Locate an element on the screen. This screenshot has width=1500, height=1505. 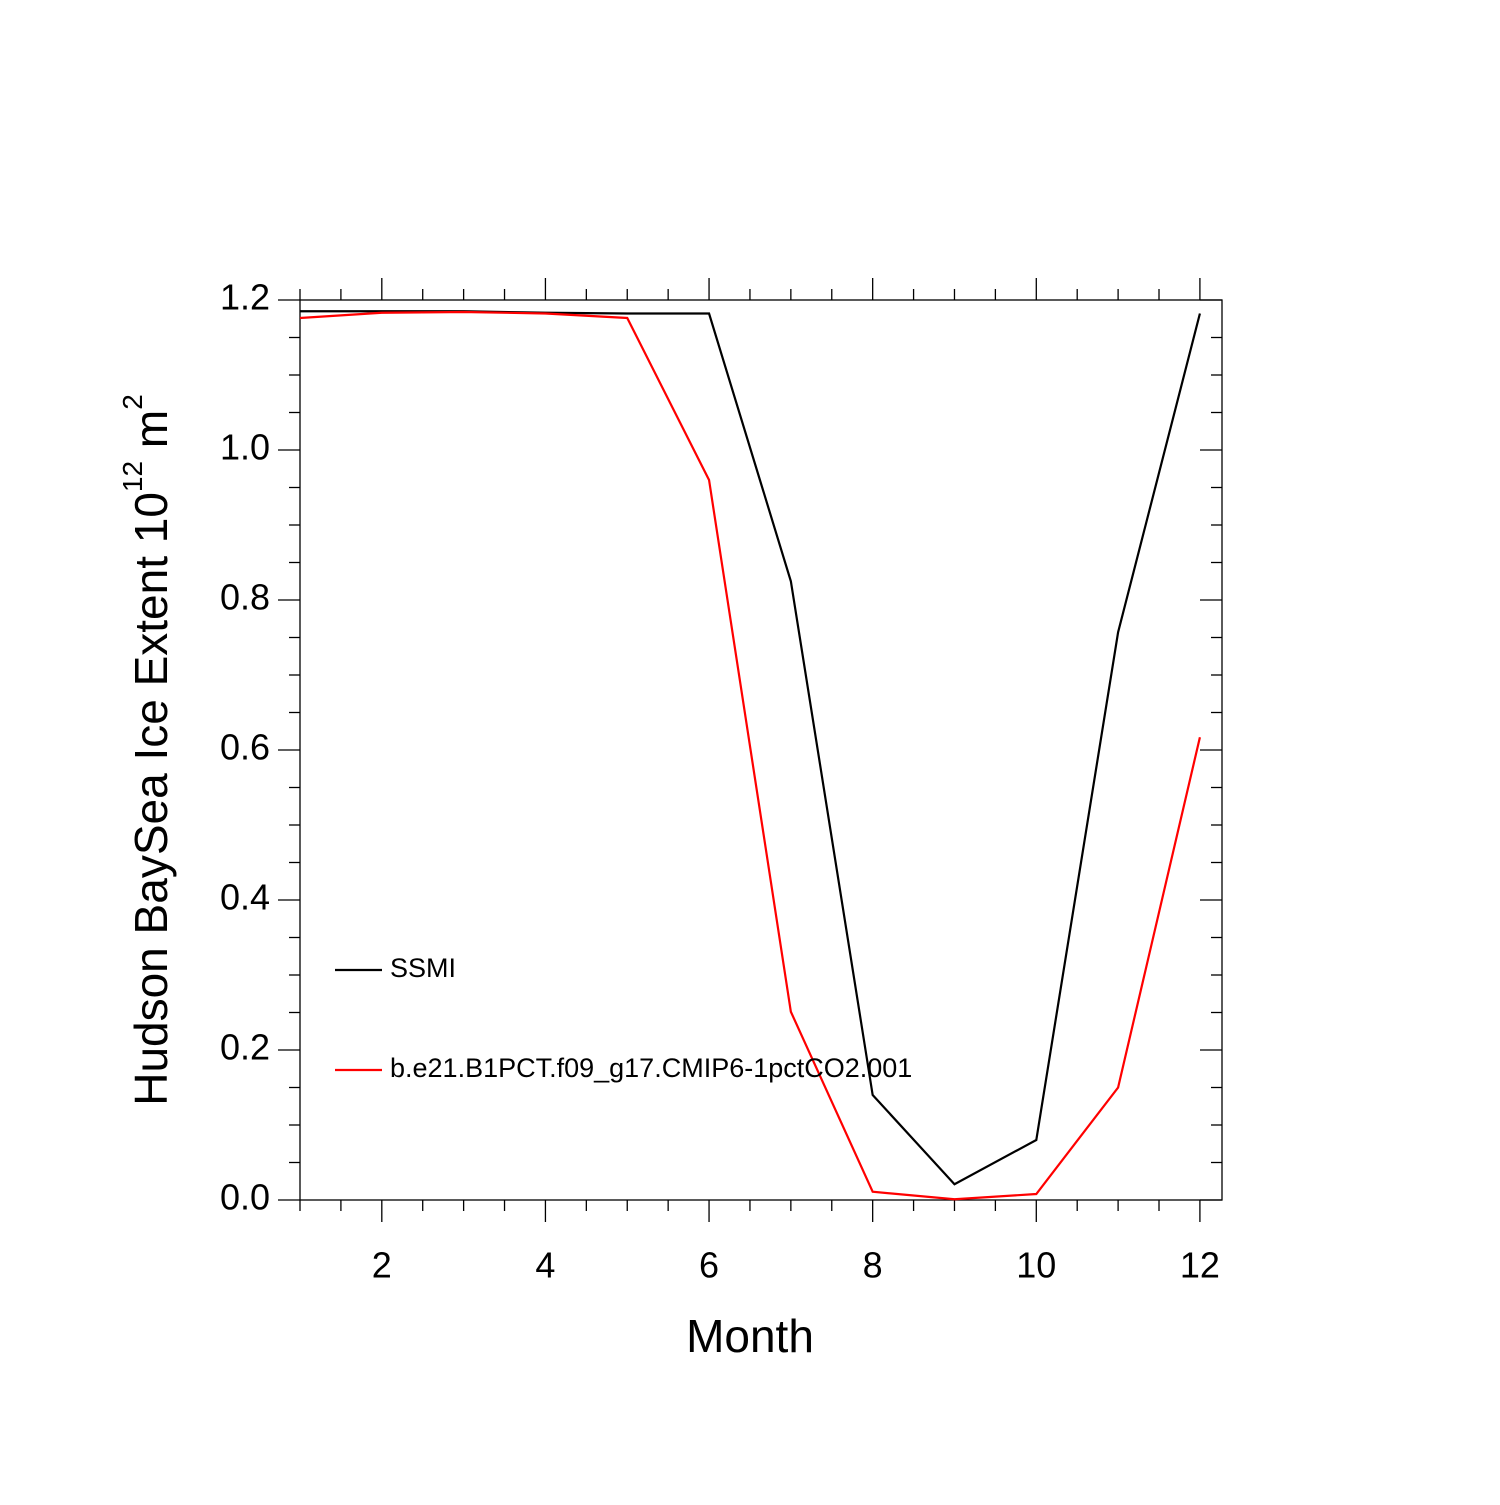
x-tick-label: 4 is located at coordinates (545, 1265).